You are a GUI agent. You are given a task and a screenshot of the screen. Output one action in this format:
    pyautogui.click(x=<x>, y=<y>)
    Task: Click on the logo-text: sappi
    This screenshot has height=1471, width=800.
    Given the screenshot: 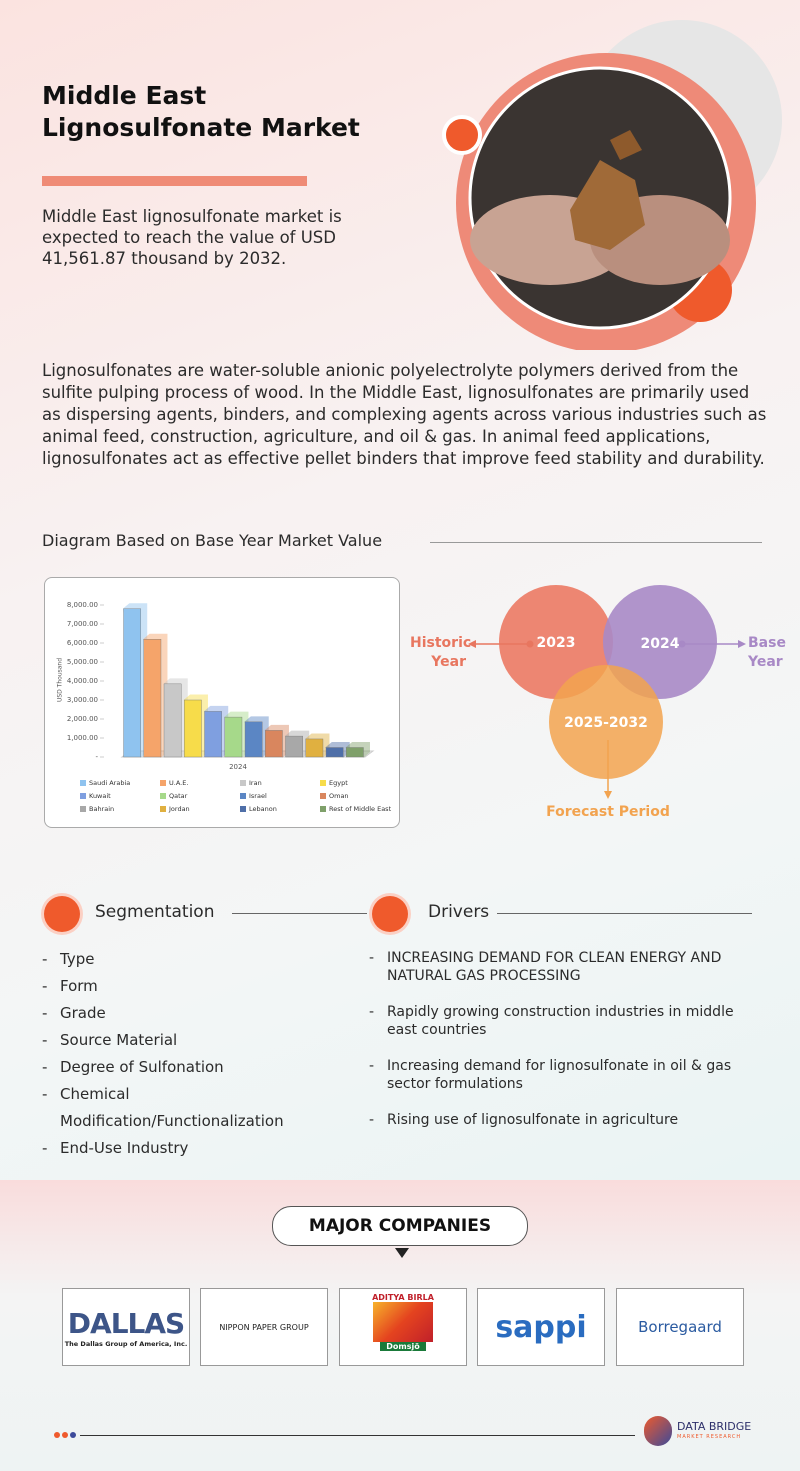 What is the action you would take?
    pyautogui.click(x=541, y=1327)
    